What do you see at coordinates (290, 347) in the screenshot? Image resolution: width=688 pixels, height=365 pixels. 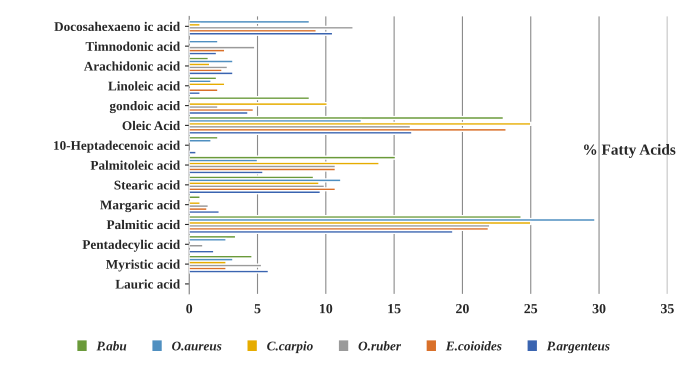 I see `legend-label: C.carpio` at bounding box center [290, 347].